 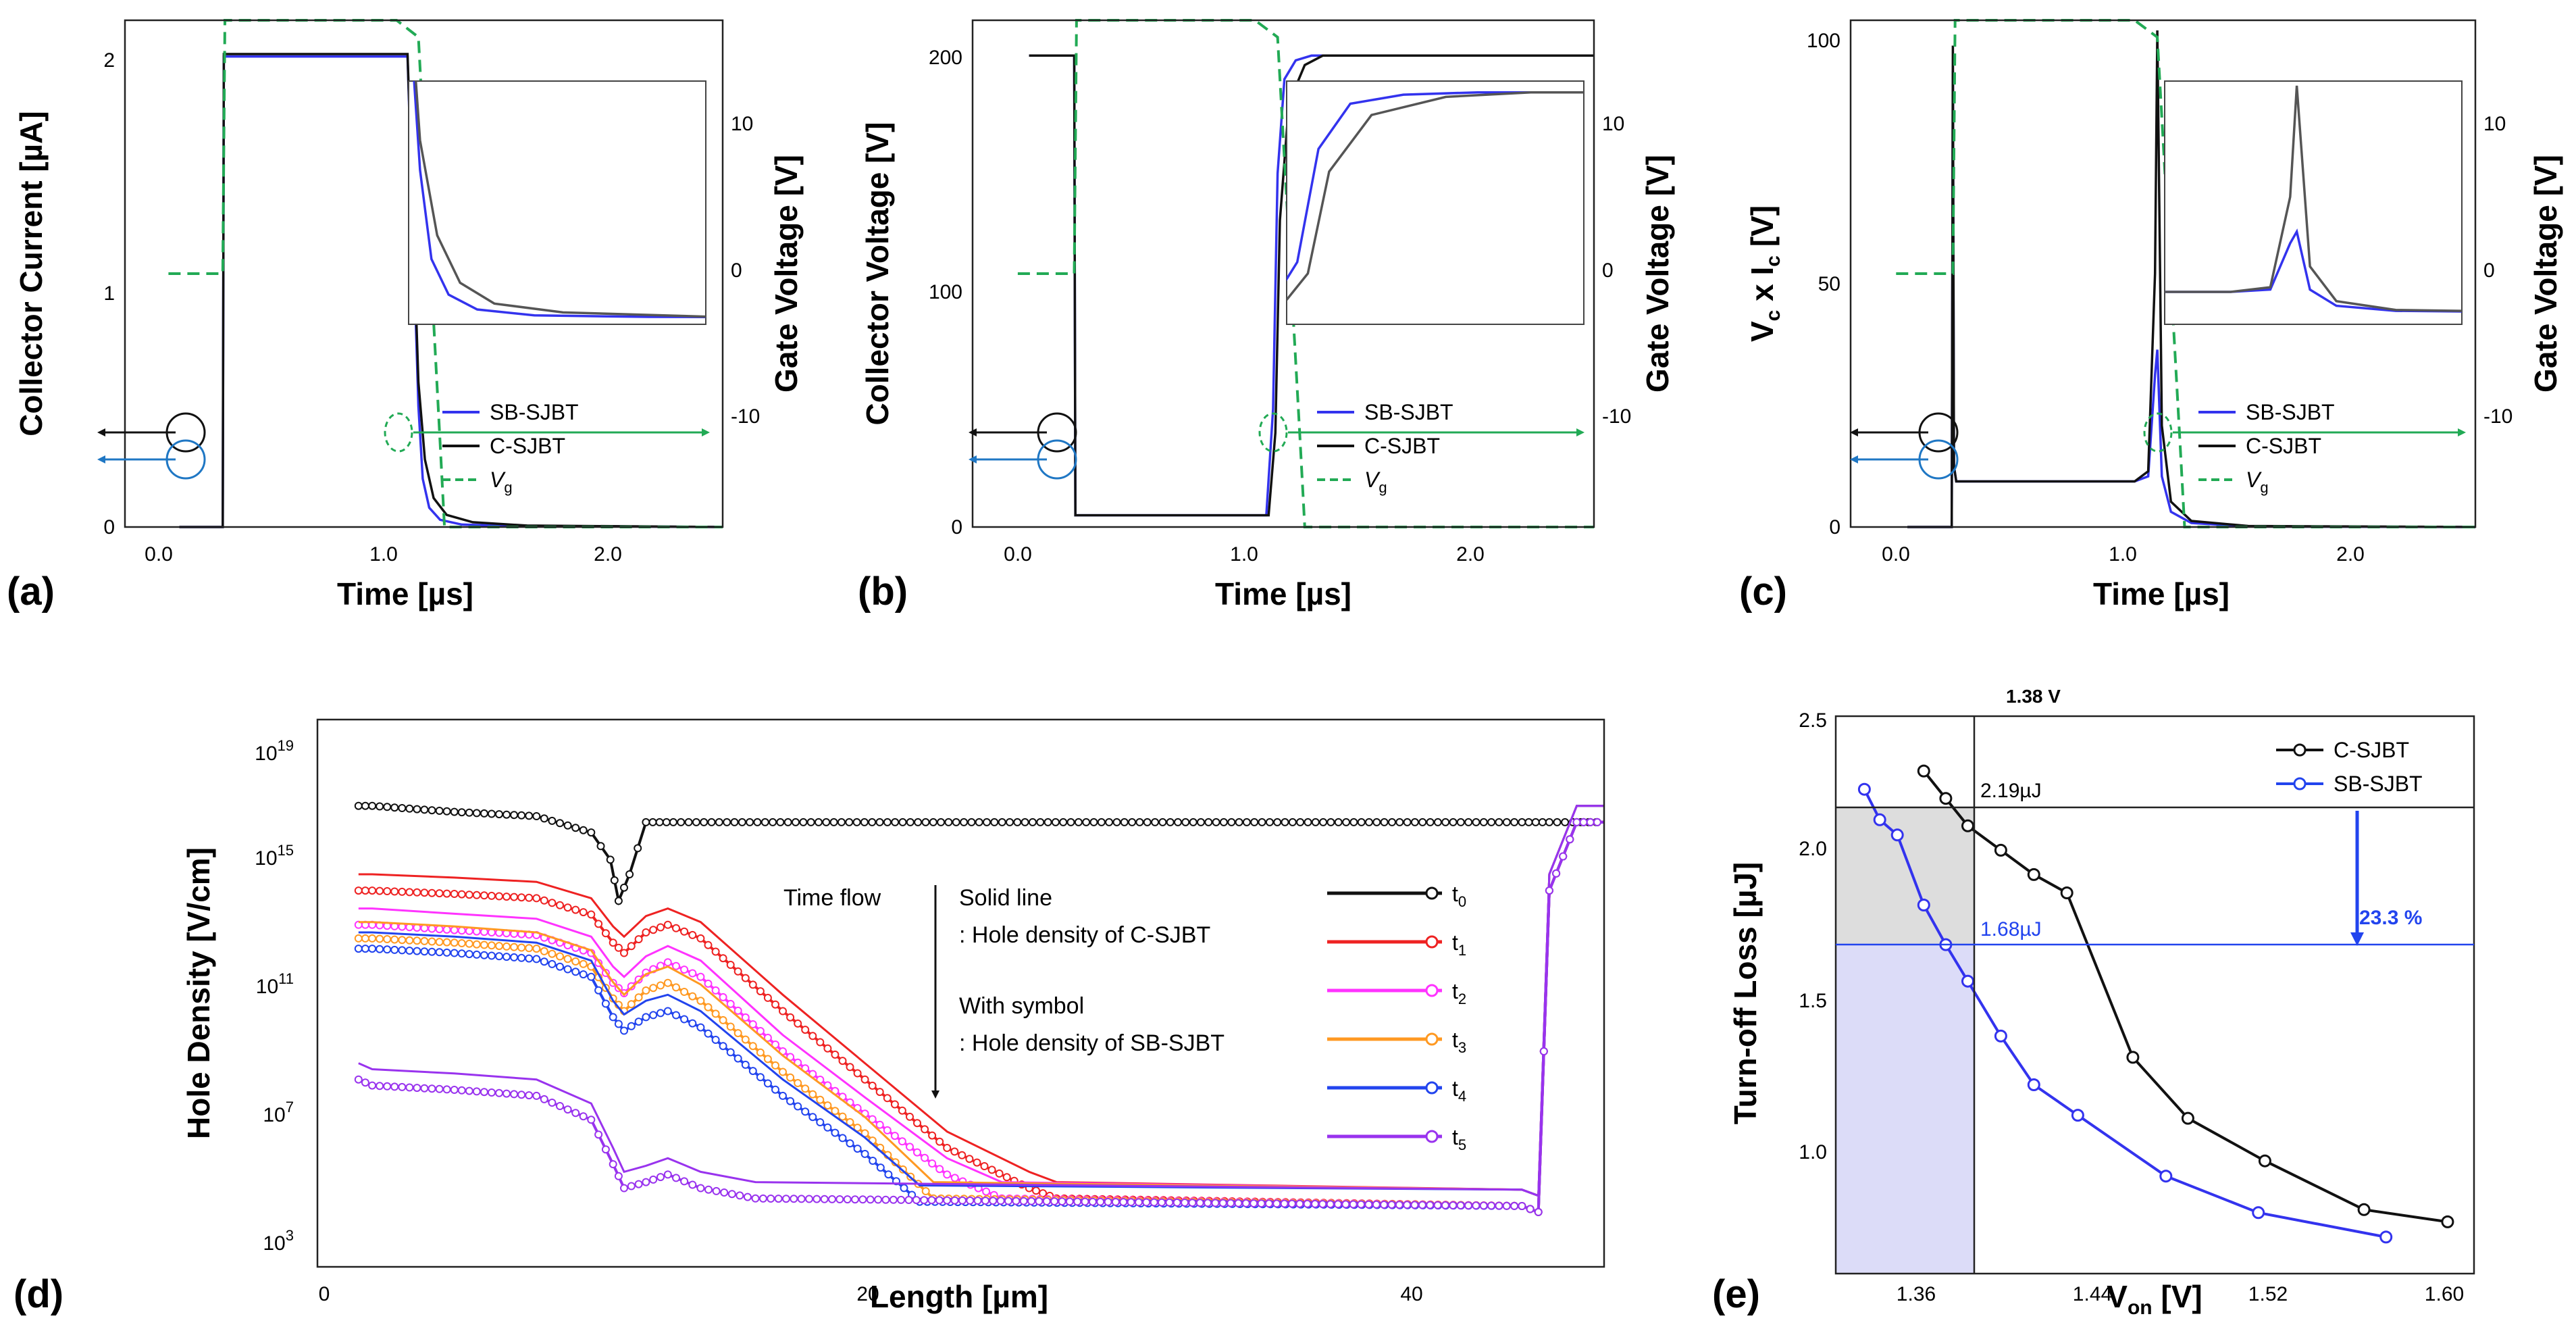 What do you see at coordinates (1924, 771) in the screenshot?
I see `series-c-point` at bounding box center [1924, 771].